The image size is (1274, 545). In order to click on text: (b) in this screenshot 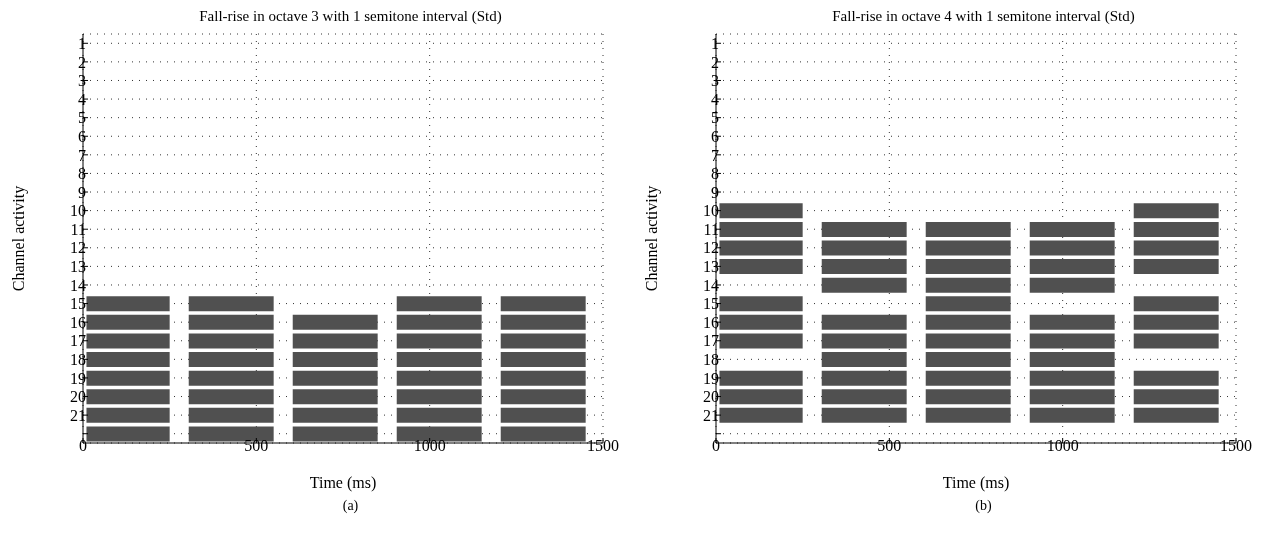, I will do `click(983, 506)`.